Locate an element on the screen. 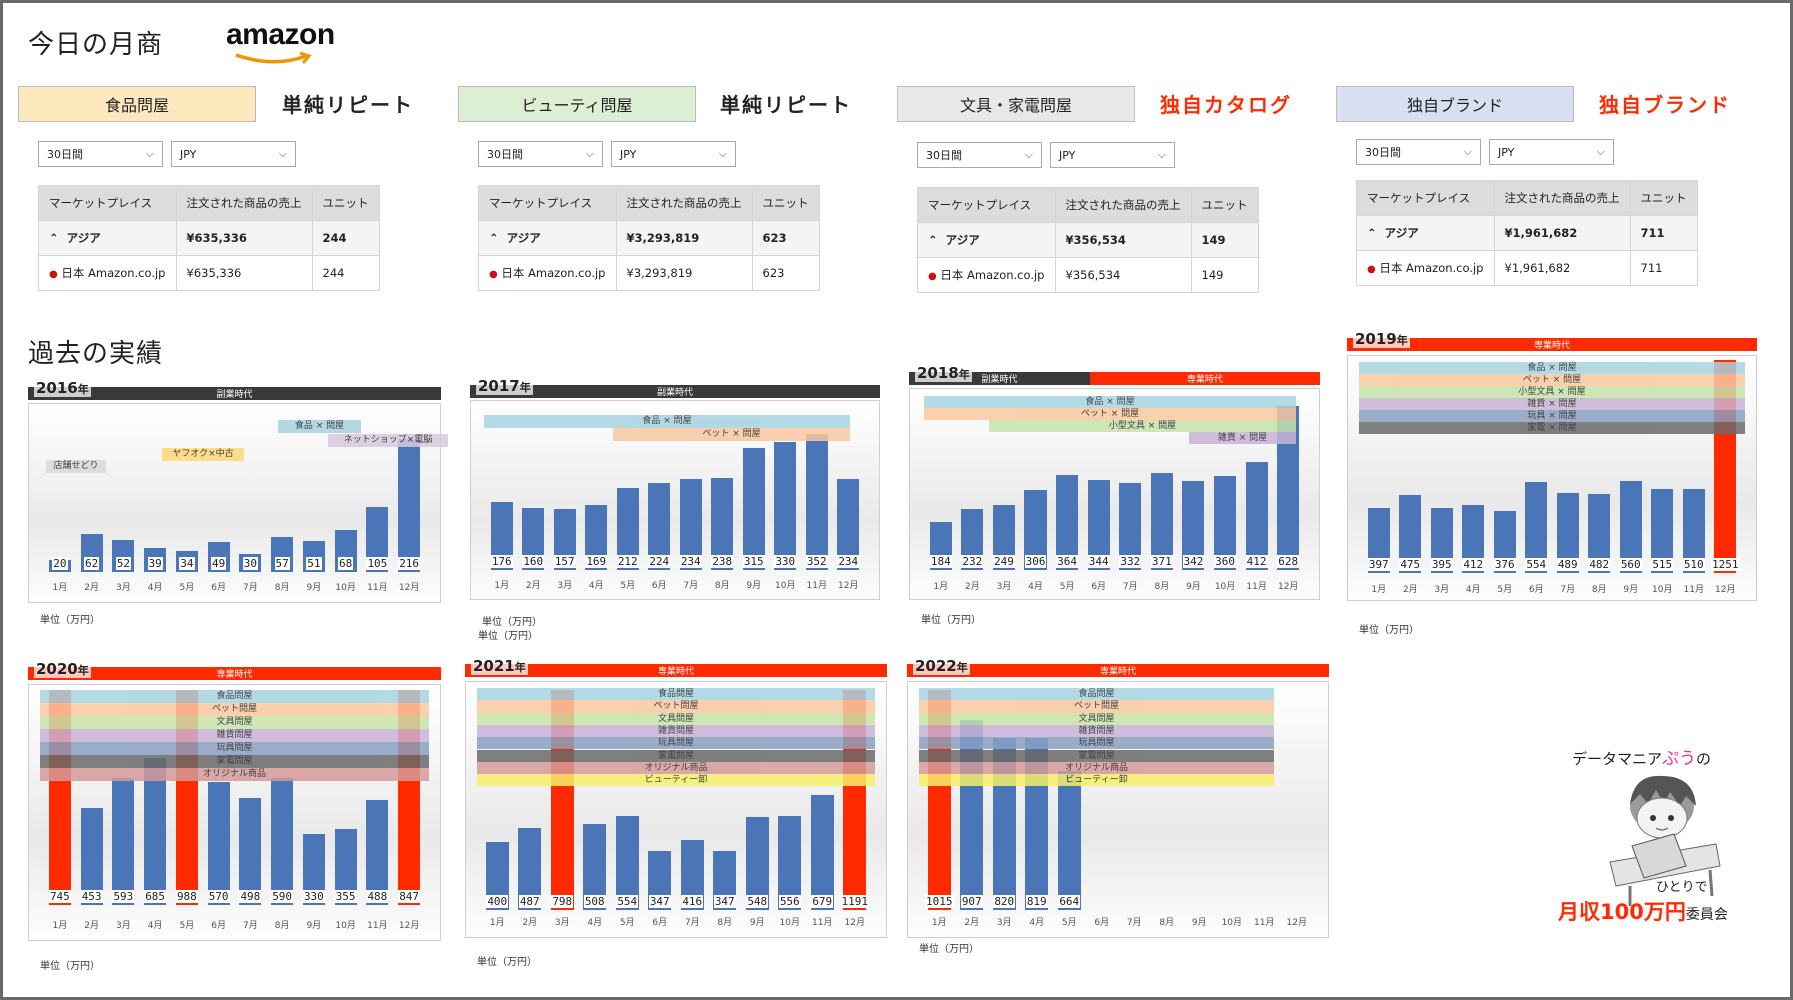 The width and height of the screenshot is (1793, 1000). bar-value-label: 344 is located at coordinates (1098, 561).